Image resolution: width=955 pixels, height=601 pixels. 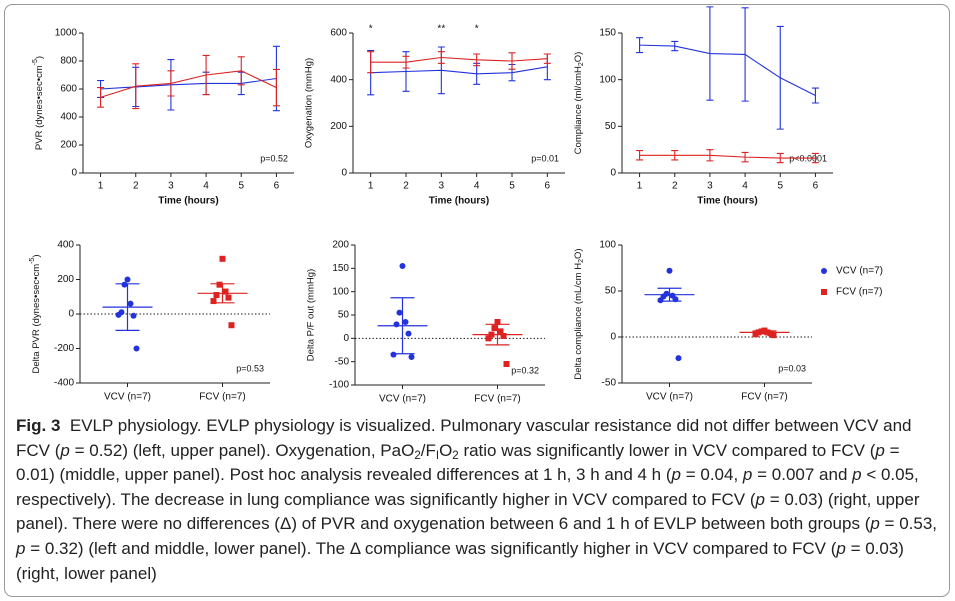 I want to click on y-tick-label: -100, so click(x=339, y=385).